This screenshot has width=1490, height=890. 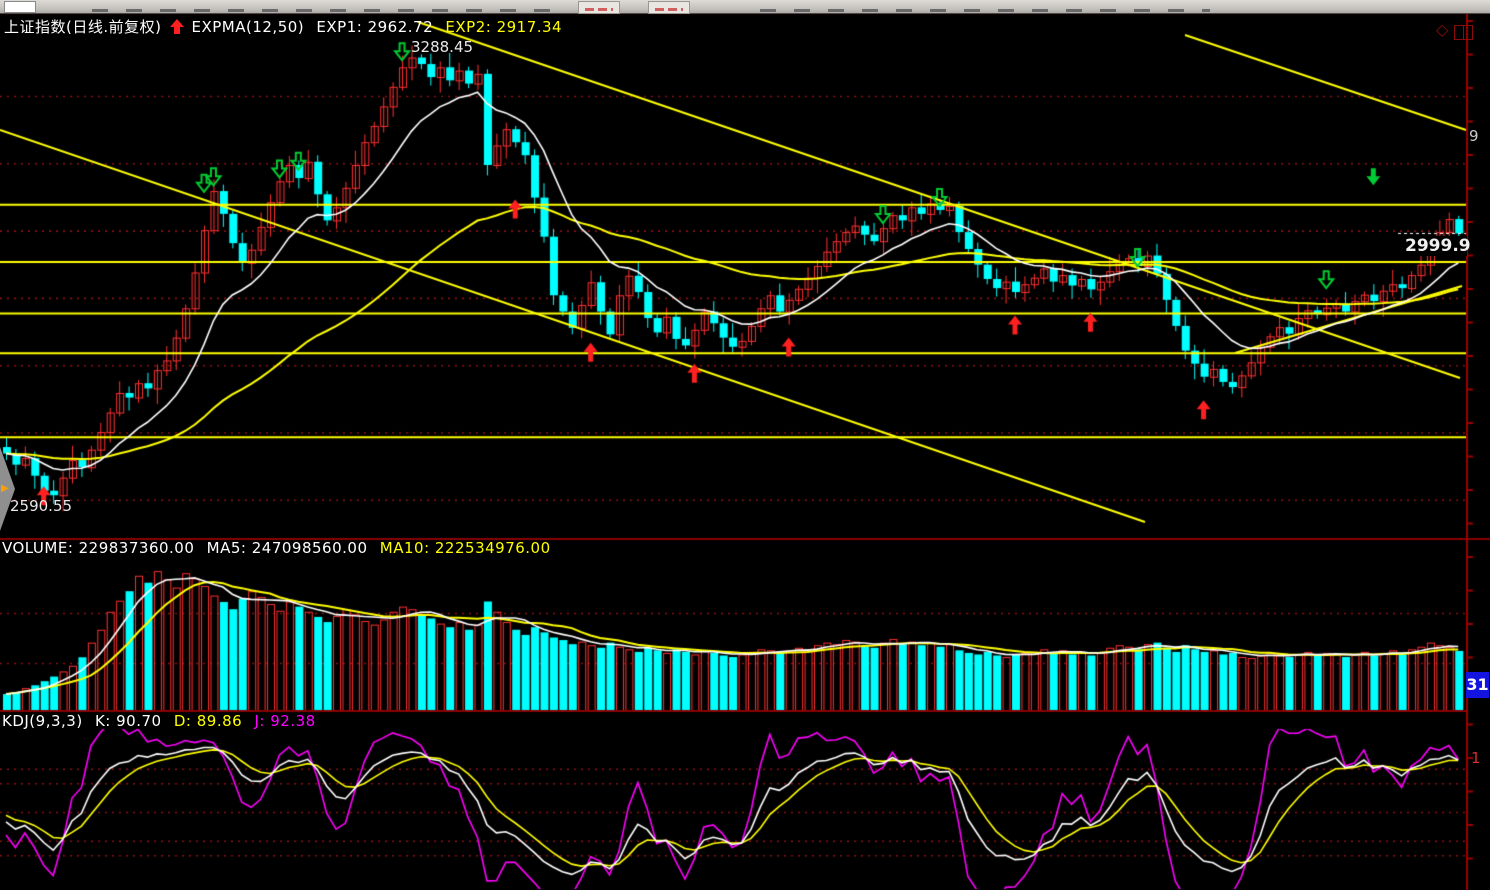 What do you see at coordinates (745, 7) in the screenshot?
I see `menu-bar` at bounding box center [745, 7].